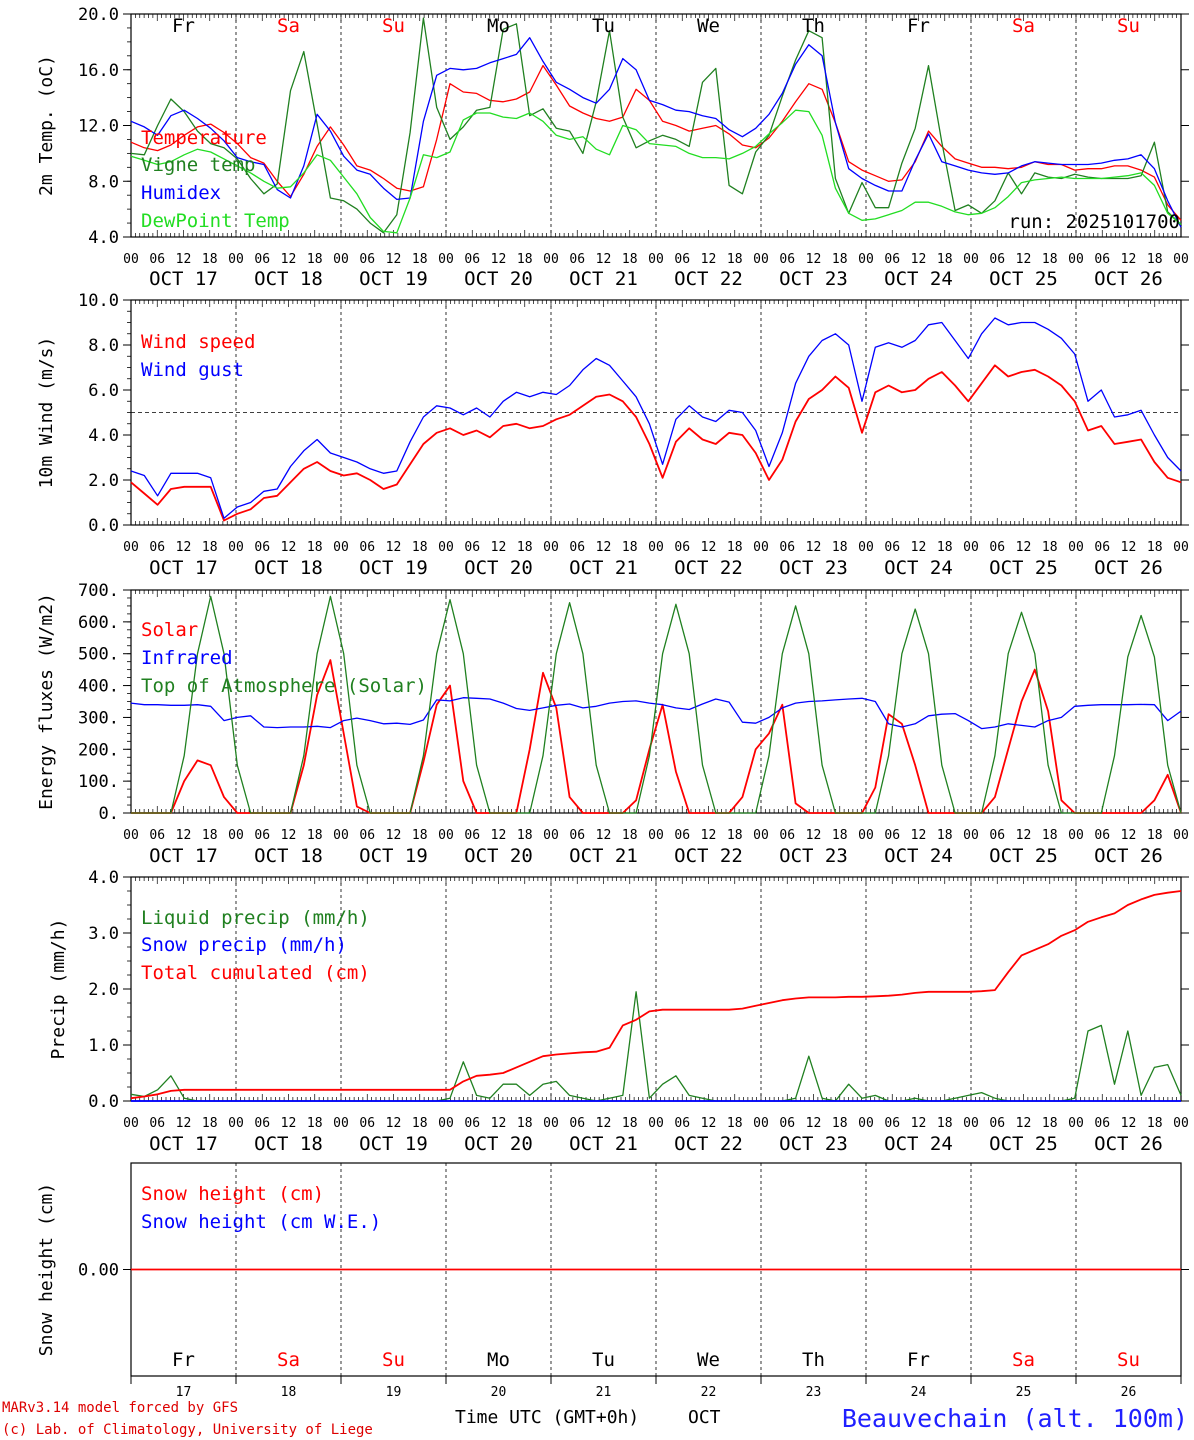 The height and width of the screenshot is (1440, 1194). What do you see at coordinates (1015, 1418) in the screenshot?
I see `station-label: Beauvechain (alt. 100m)` at bounding box center [1015, 1418].